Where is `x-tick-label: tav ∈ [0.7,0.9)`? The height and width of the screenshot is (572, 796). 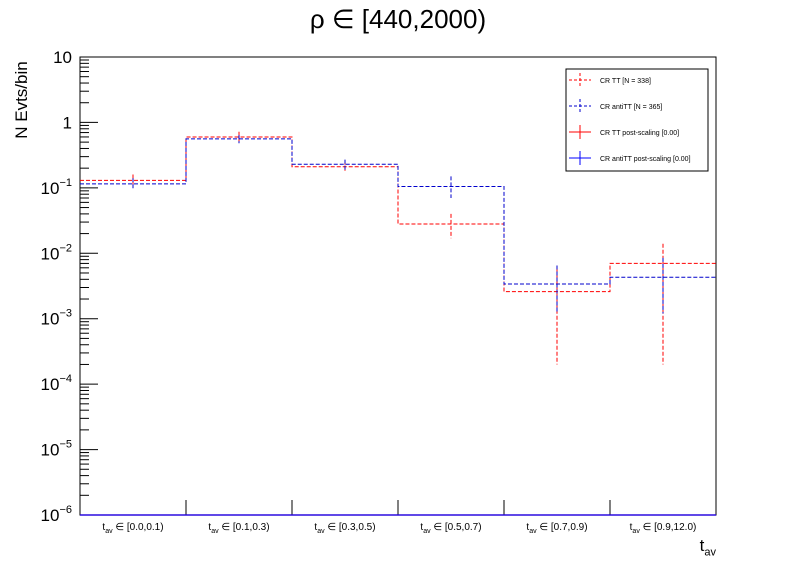
x-tick-label: tav ∈ [0.7,0.9) is located at coordinates (556, 528).